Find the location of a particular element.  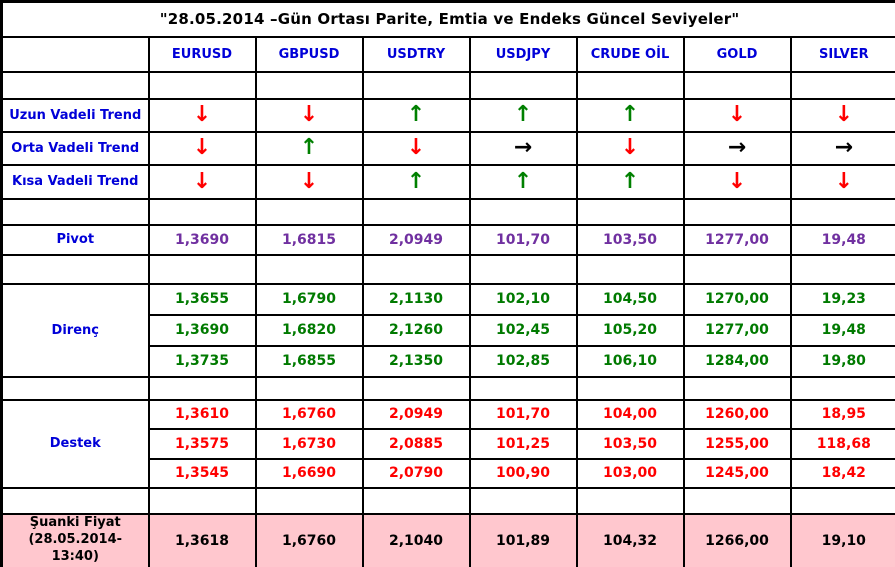

pivot-value: 1,6815 is located at coordinates (309, 239).